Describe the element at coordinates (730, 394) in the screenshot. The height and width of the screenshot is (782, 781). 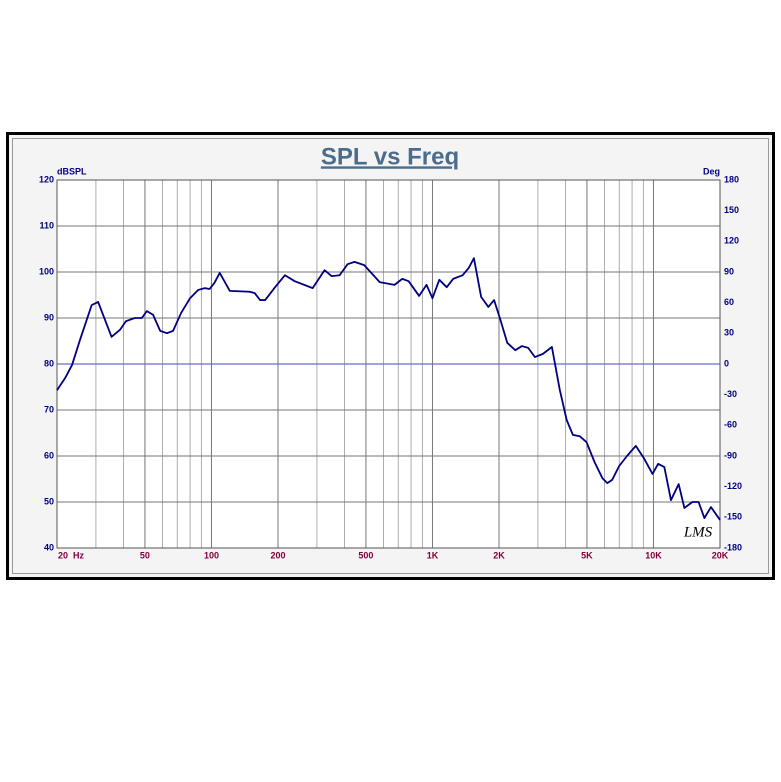
I see `y2-tick-label: -30` at that location.